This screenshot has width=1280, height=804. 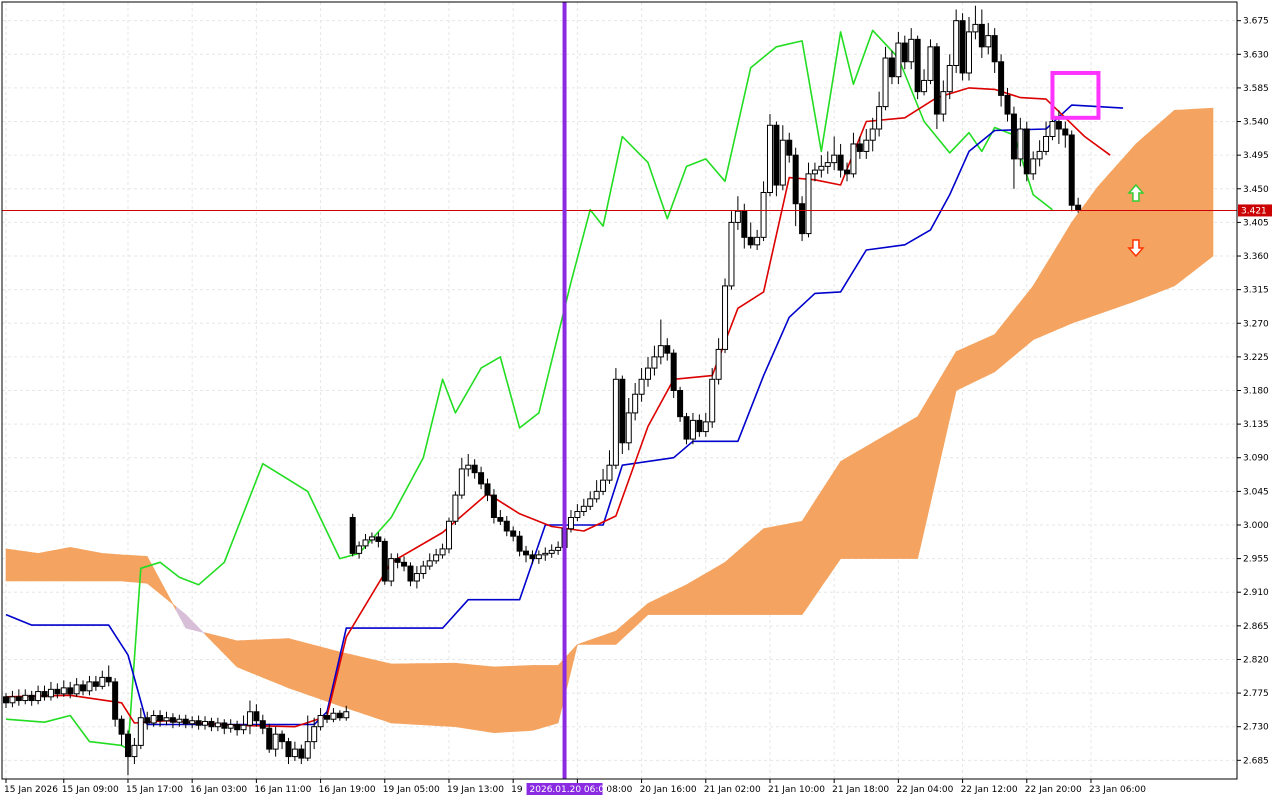 What do you see at coordinates (218, 790) in the screenshot?
I see `x-tick-label: 16 Jan 03:00` at bounding box center [218, 790].